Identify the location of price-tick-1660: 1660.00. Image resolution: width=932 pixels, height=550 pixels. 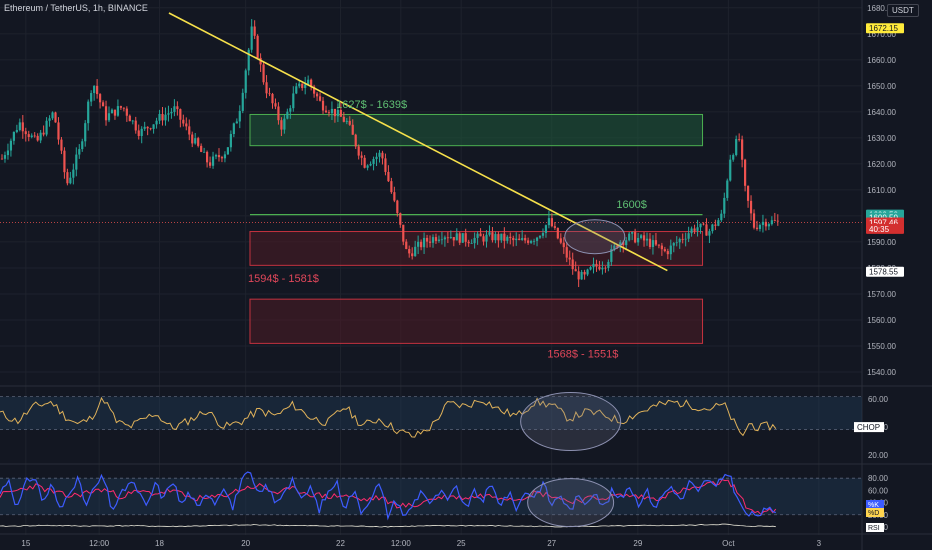
(881, 60).